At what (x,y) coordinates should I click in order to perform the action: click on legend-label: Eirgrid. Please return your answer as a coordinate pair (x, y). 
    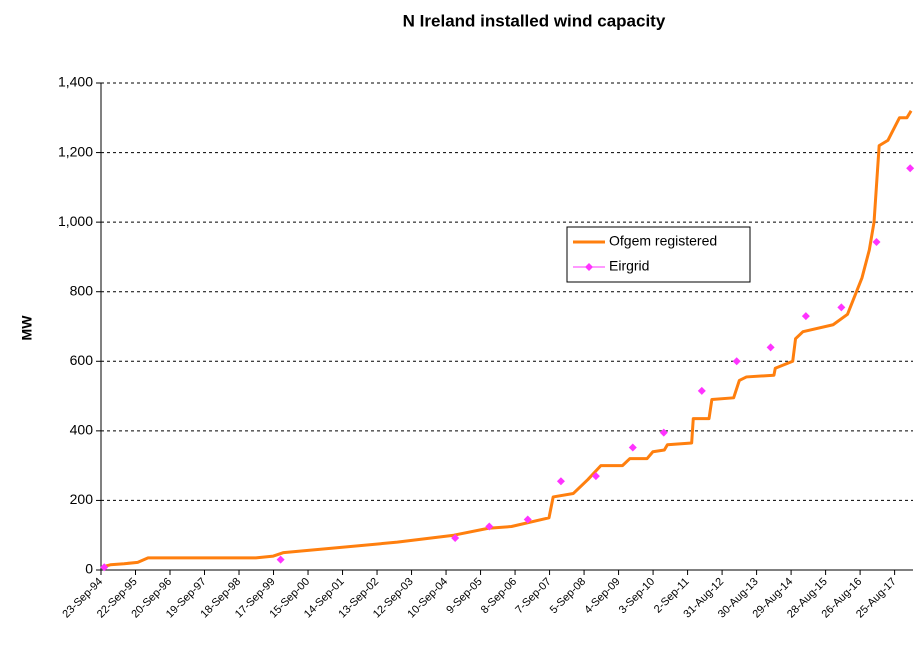
    Looking at the image, I should click on (629, 266).